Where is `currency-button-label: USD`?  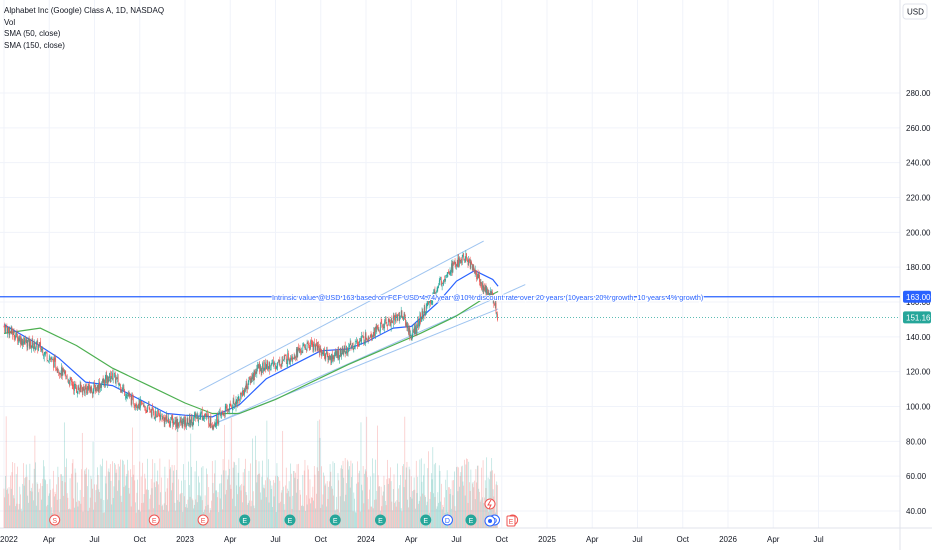 currency-button-label: USD is located at coordinates (915, 12).